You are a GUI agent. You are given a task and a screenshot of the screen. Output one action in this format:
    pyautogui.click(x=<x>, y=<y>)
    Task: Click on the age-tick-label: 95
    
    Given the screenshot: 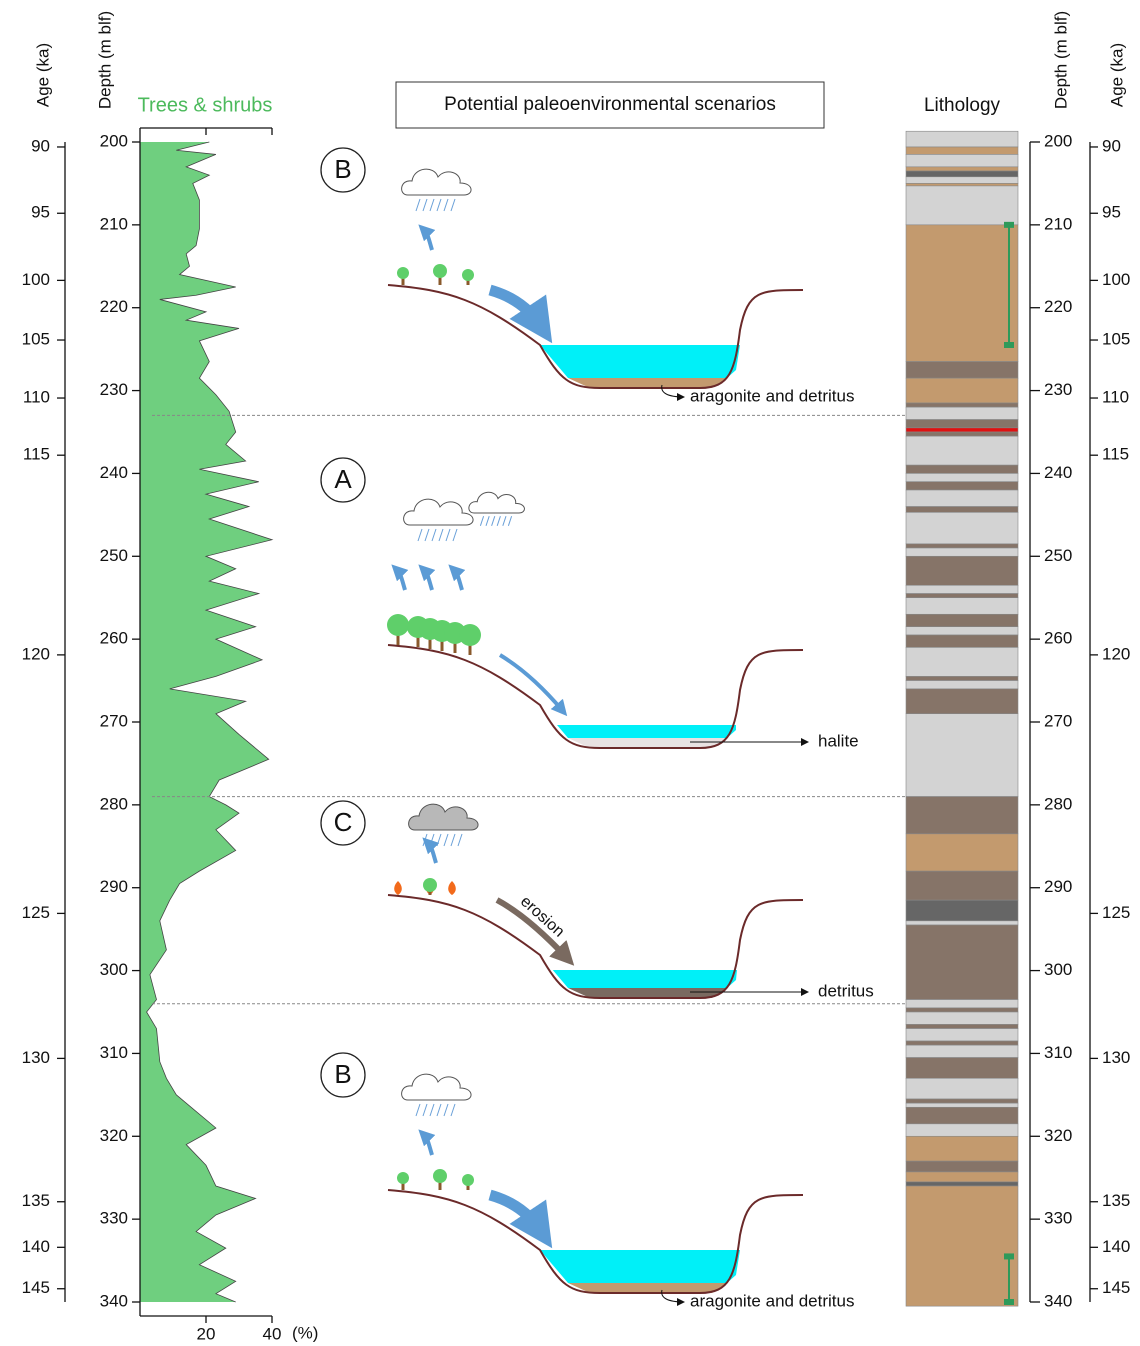 What is the action you would take?
    pyautogui.click(x=1111, y=212)
    